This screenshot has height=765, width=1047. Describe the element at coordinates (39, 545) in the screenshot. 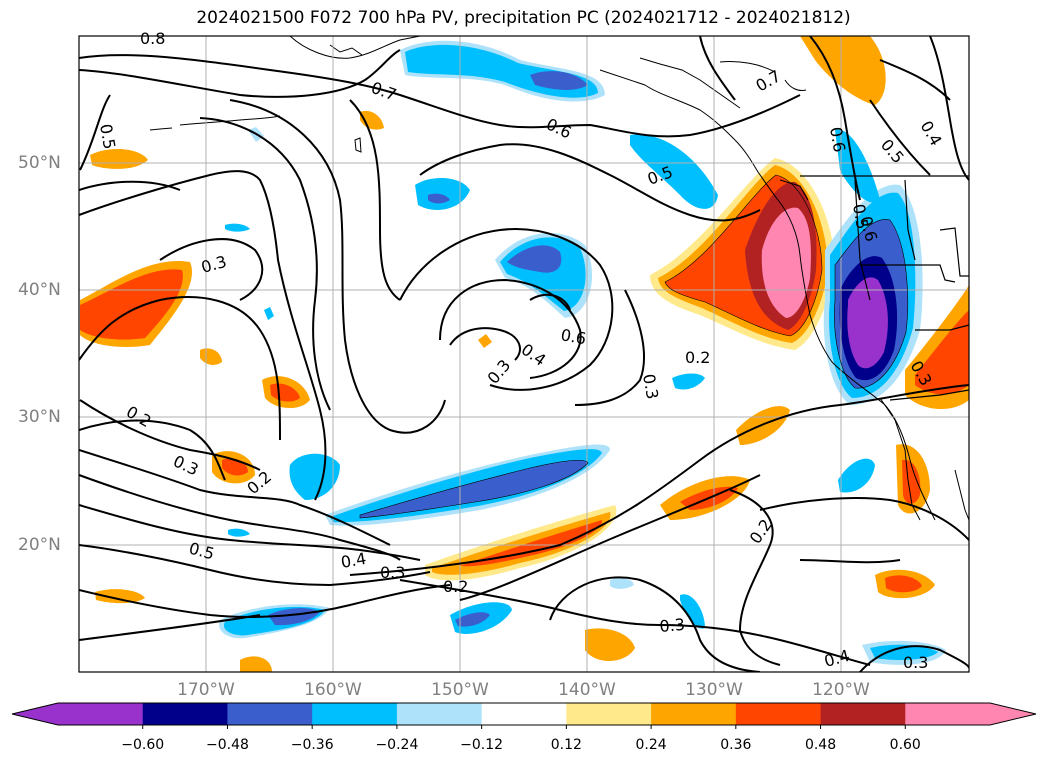

I see `lat-label-20n: 20°N` at that location.